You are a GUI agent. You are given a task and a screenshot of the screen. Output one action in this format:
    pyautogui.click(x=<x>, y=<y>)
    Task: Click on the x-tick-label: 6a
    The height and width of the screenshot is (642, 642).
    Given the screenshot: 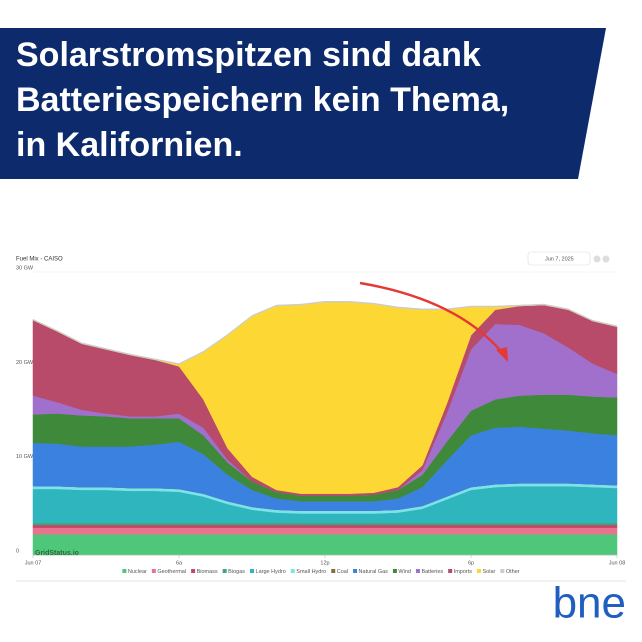 What is the action you would take?
    pyautogui.click(x=179, y=563)
    